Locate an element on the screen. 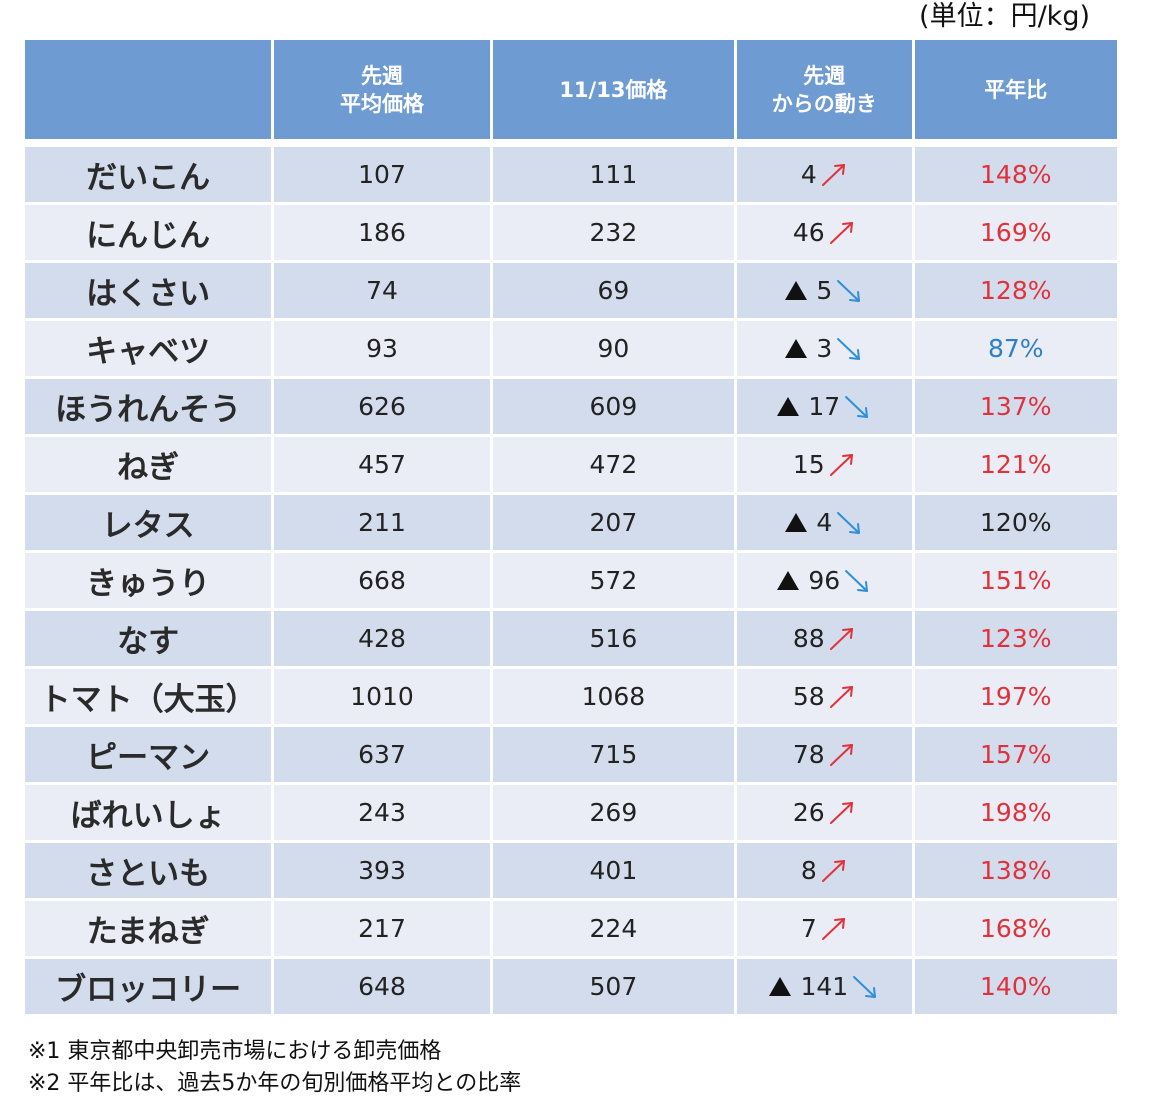 The height and width of the screenshot is (1115, 1170). change-cell: 3 is located at coordinates (824, 348).